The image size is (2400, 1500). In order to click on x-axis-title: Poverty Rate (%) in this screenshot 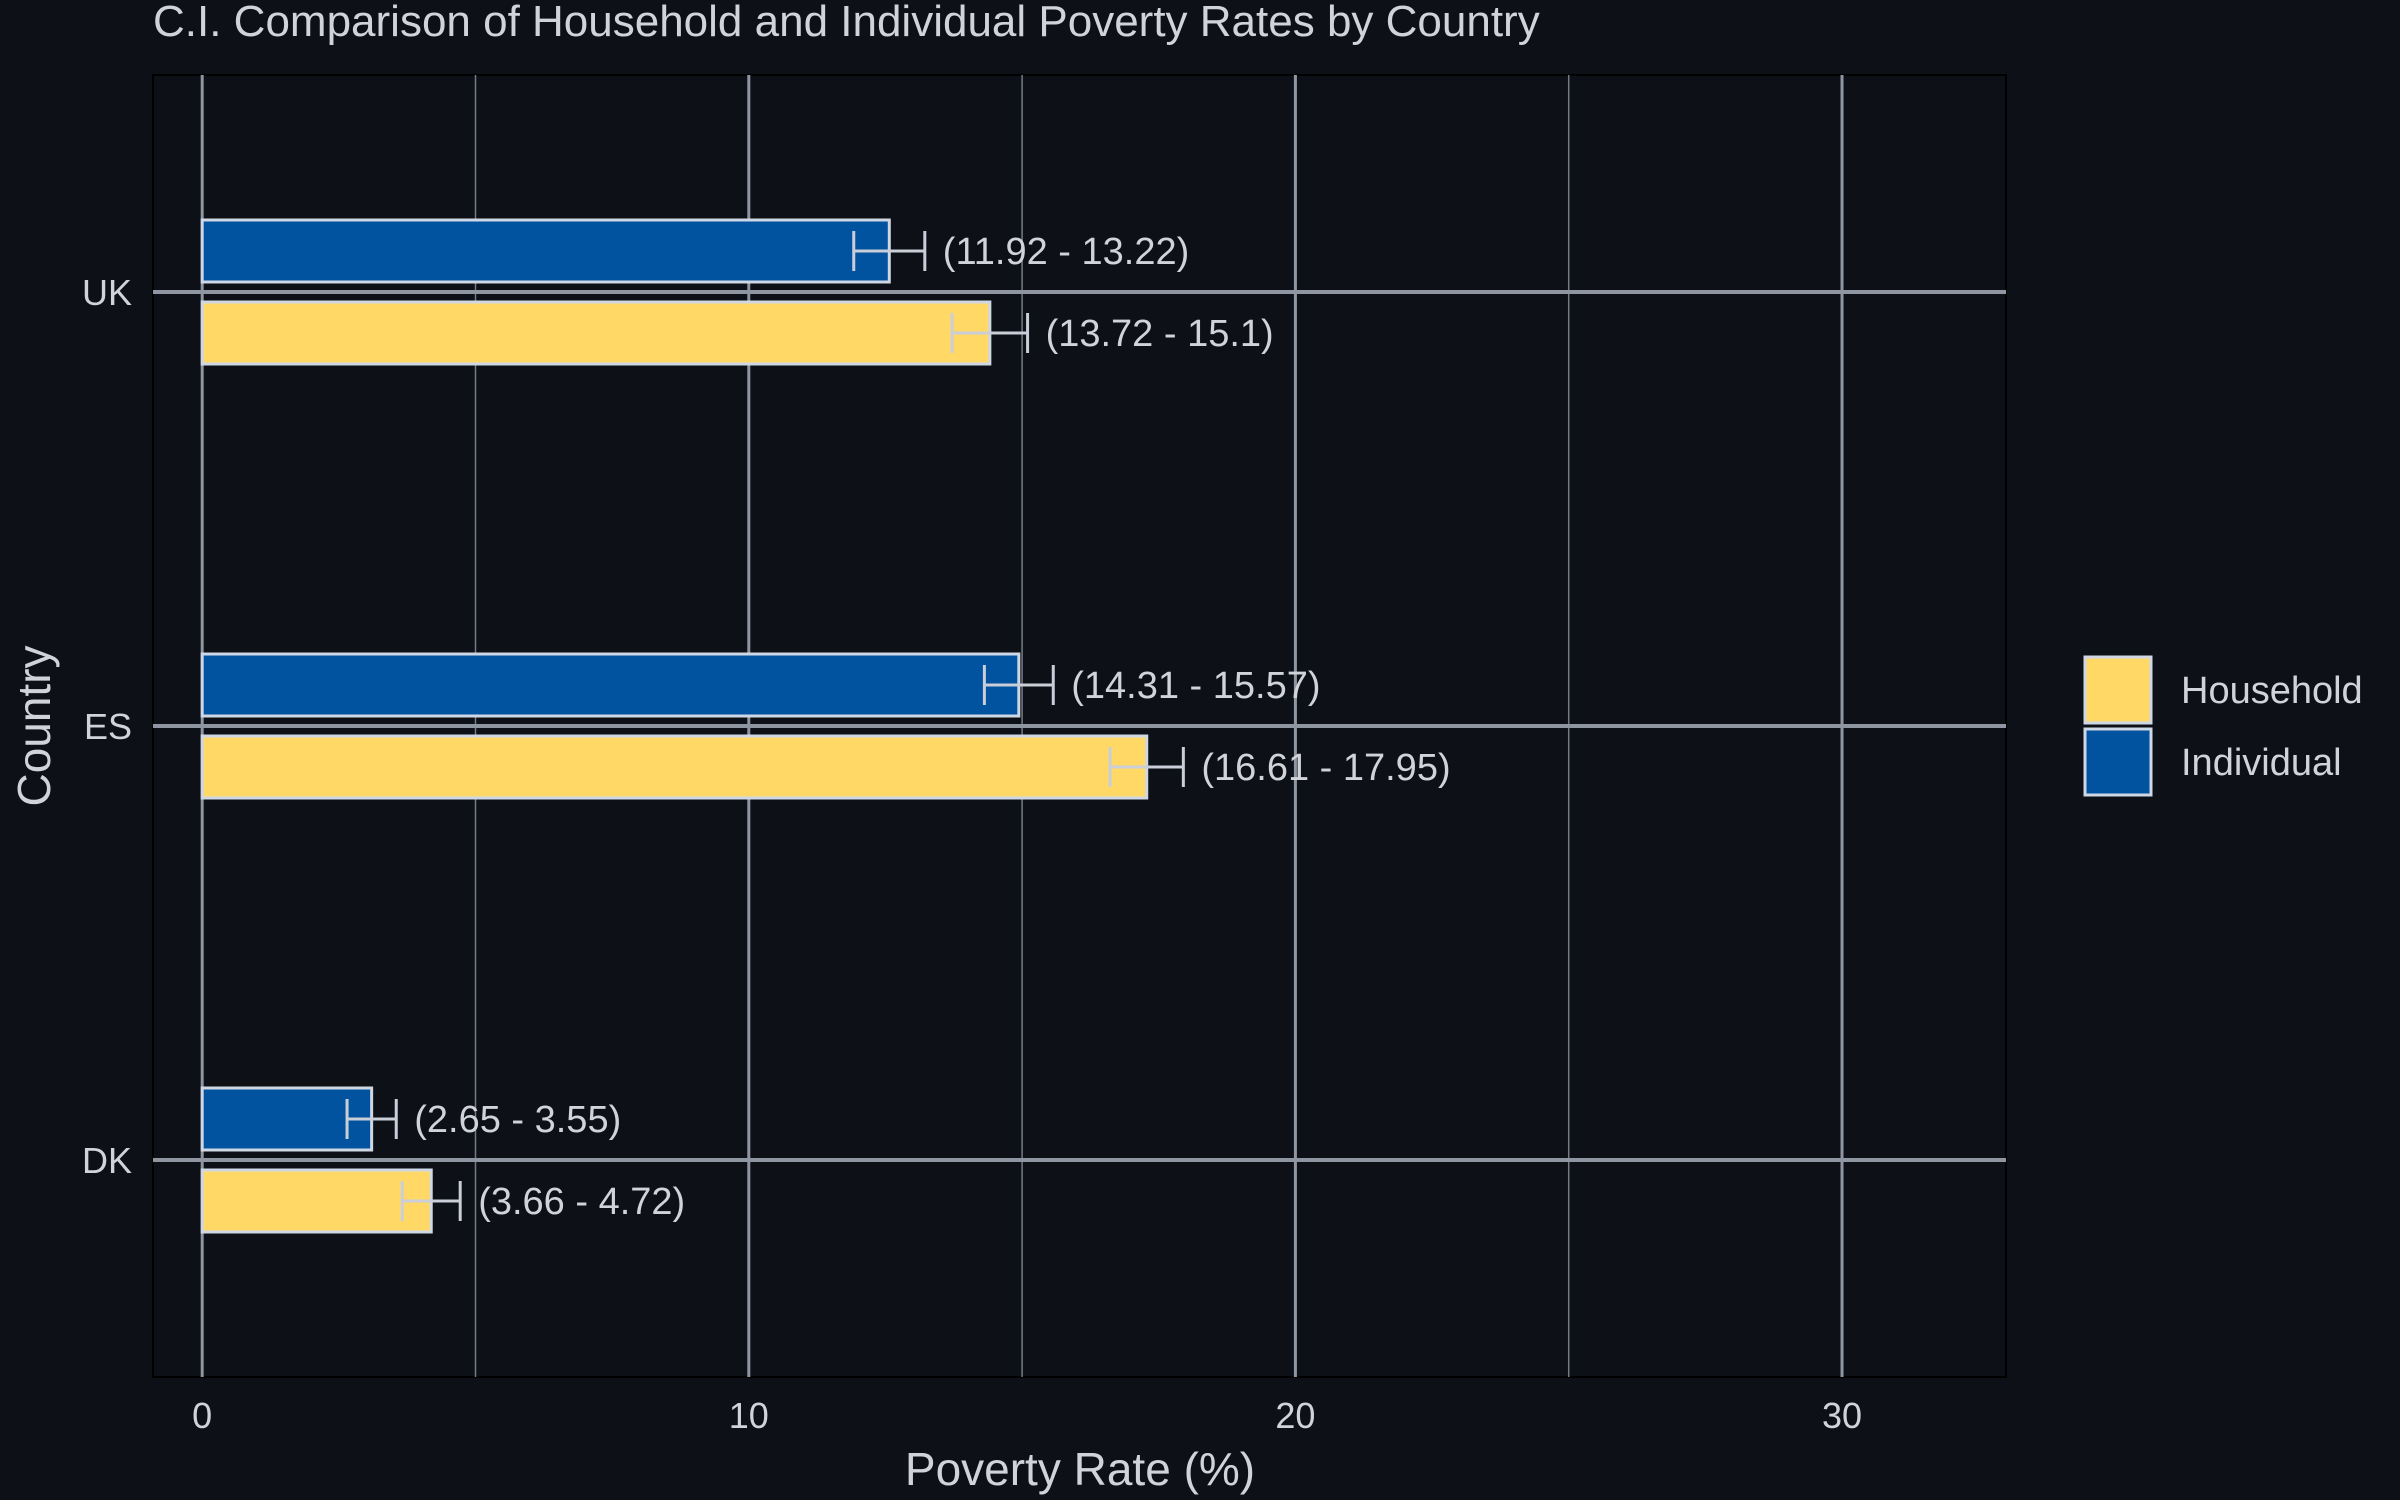, I will do `click(1080, 1469)`.